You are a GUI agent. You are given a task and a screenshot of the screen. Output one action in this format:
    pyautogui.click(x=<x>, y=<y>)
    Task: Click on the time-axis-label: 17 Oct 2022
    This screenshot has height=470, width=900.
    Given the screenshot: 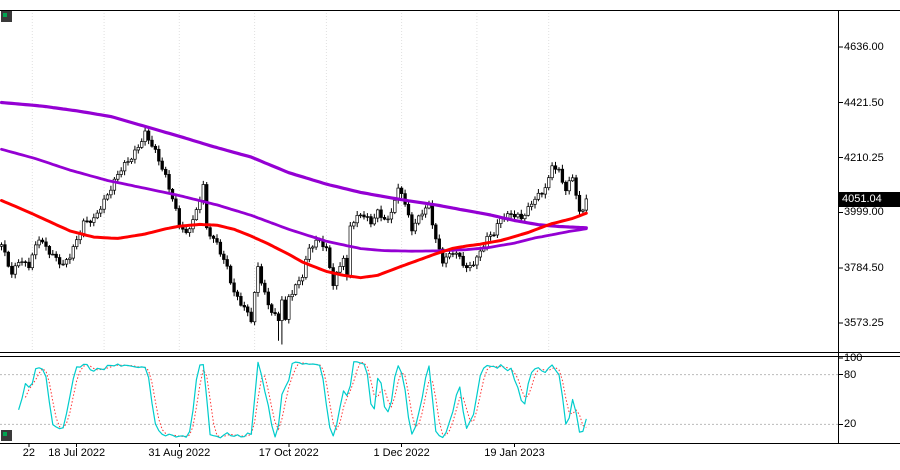 What is the action you would take?
    pyautogui.click(x=288, y=453)
    